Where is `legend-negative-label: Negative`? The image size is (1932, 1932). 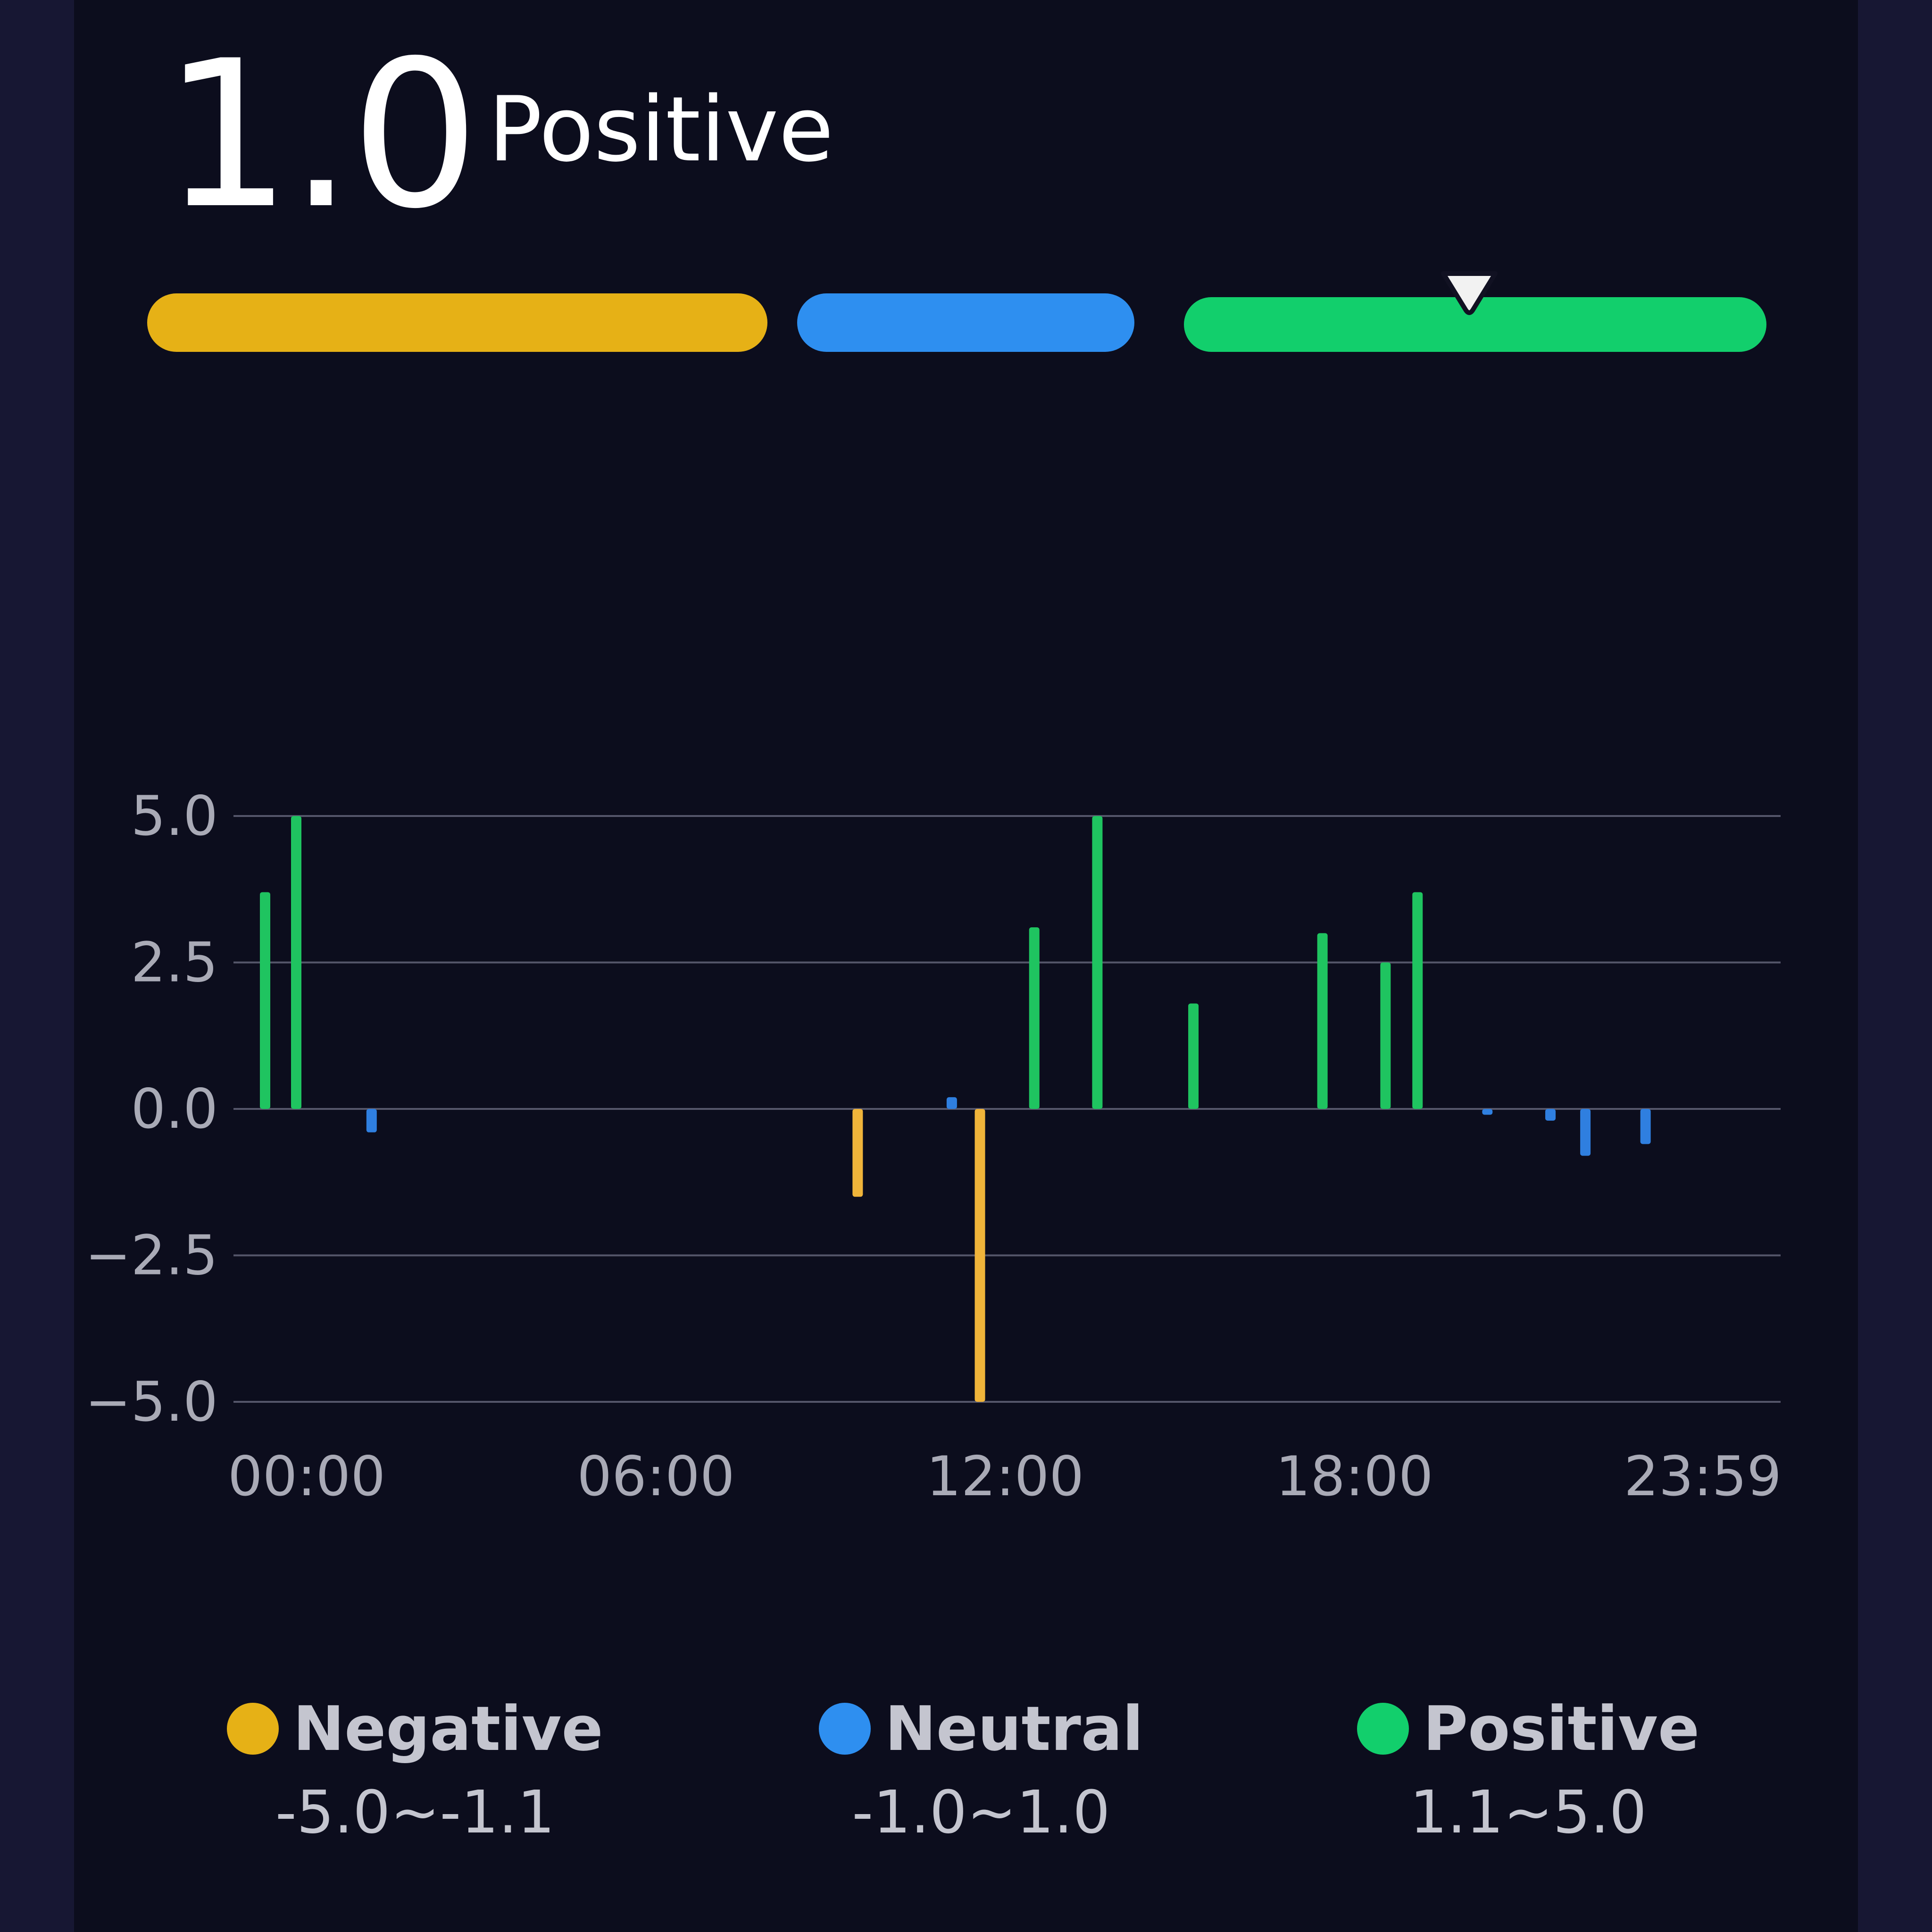
legend-negative-label: Negative is located at coordinates (448, 1729).